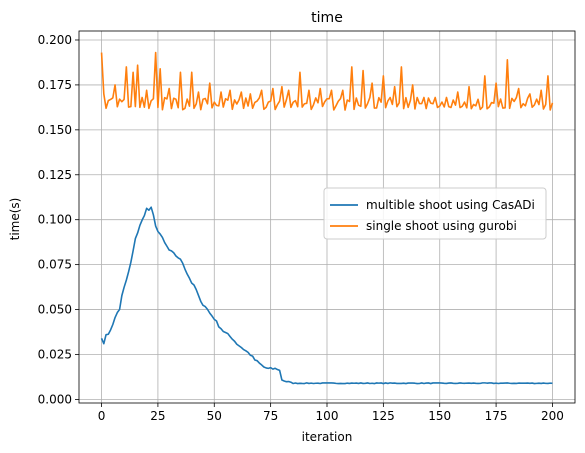 The width and height of the screenshot is (585, 453). I want to click on series-line-gurobi, so click(327, 81).